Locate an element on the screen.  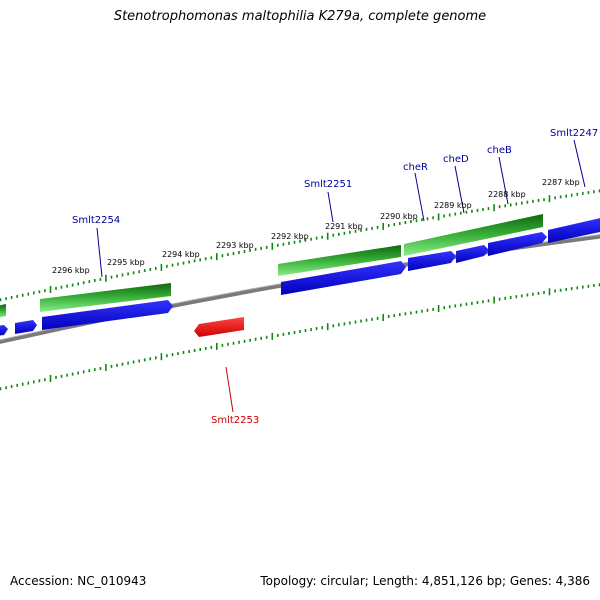
cds-arrow-cheb is located at coordinates (517, 244).